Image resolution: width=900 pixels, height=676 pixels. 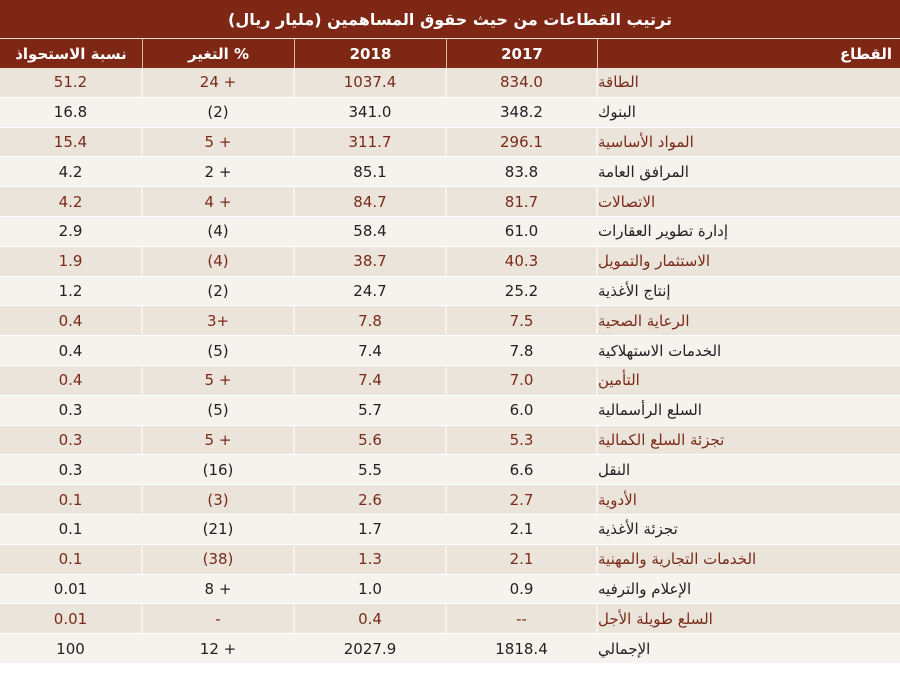 I want to click on table-row: 2.9 (4) 58.4 61.0 إدارة تطوير العقارات, so click(x=450, y=231).